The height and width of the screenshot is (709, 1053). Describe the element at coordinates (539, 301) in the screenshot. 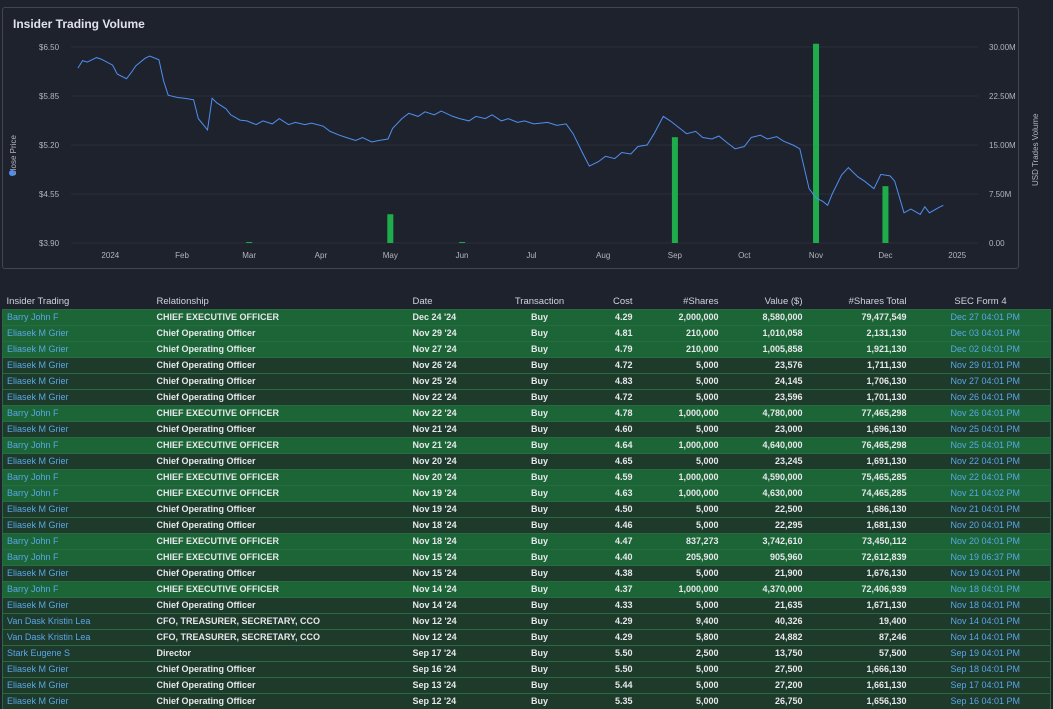

I see `col-header-transaction: Transaction` at that location.